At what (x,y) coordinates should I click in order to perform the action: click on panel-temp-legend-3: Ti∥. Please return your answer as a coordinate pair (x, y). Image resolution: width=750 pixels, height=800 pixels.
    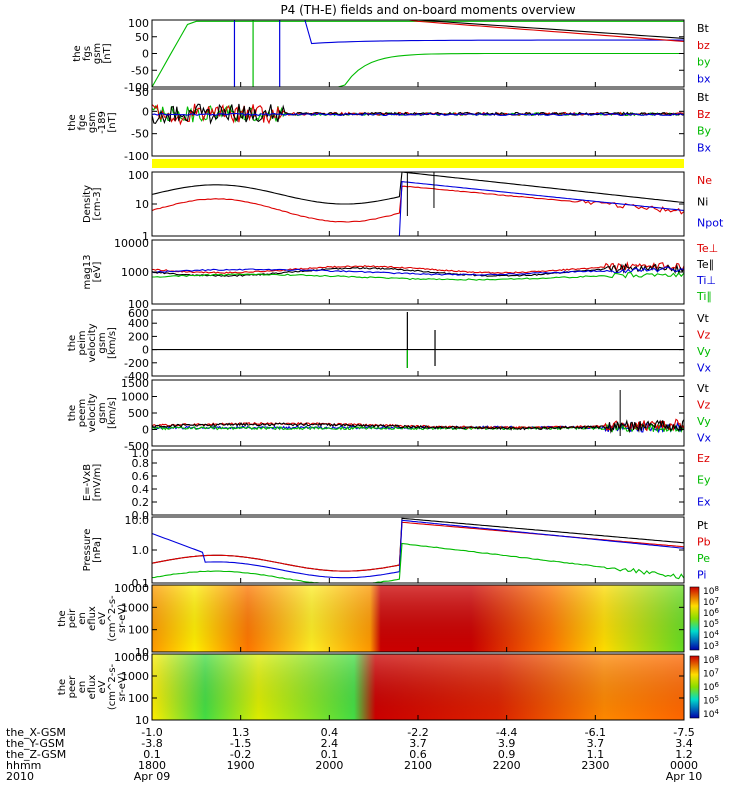
    Looking at the image, I should click on (704, 296).